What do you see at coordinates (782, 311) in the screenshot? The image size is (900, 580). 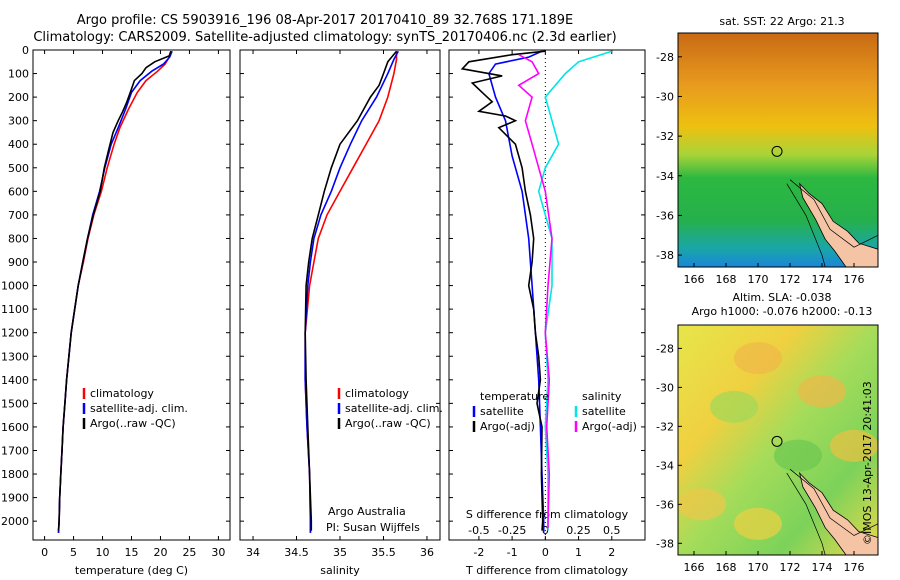 I see `sla-map-title-2: Argo h1000: -0.076 h2000: -0.13` at bounding box center [782, 311].